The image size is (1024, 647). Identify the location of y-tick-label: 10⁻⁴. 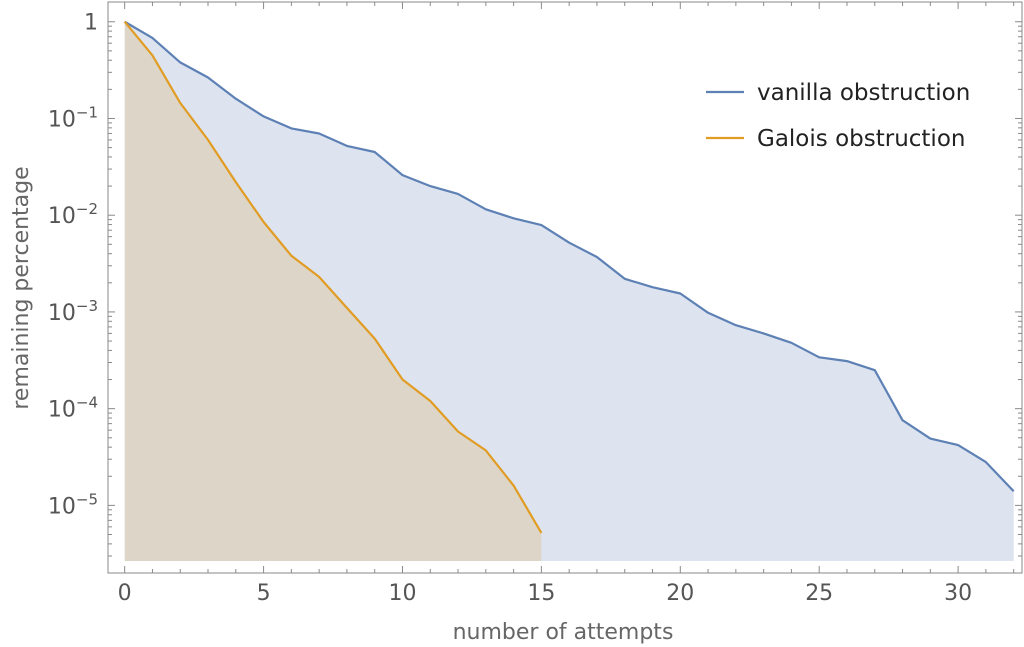
(73, 408).